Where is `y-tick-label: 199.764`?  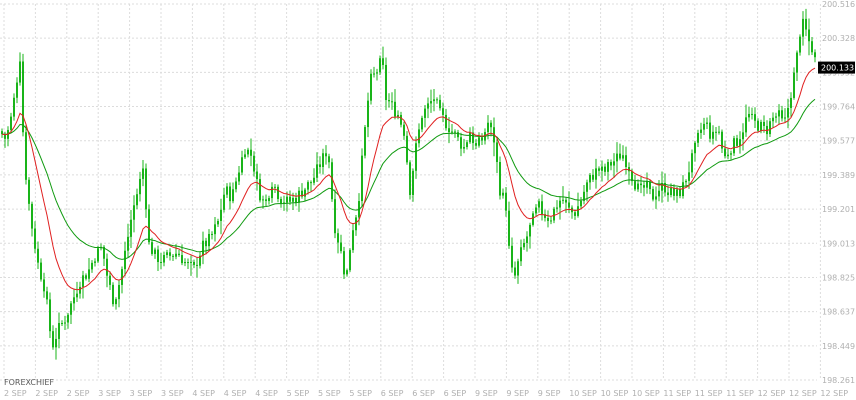 y-tick-label: 199.764 is located at coordinates (838, 107).